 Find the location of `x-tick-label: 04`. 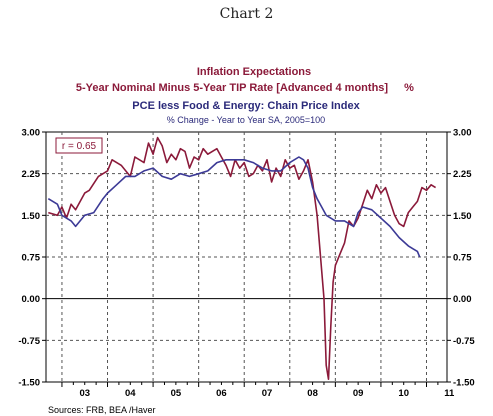

x-tick-label: 04 is located at coordinates (130, 393).